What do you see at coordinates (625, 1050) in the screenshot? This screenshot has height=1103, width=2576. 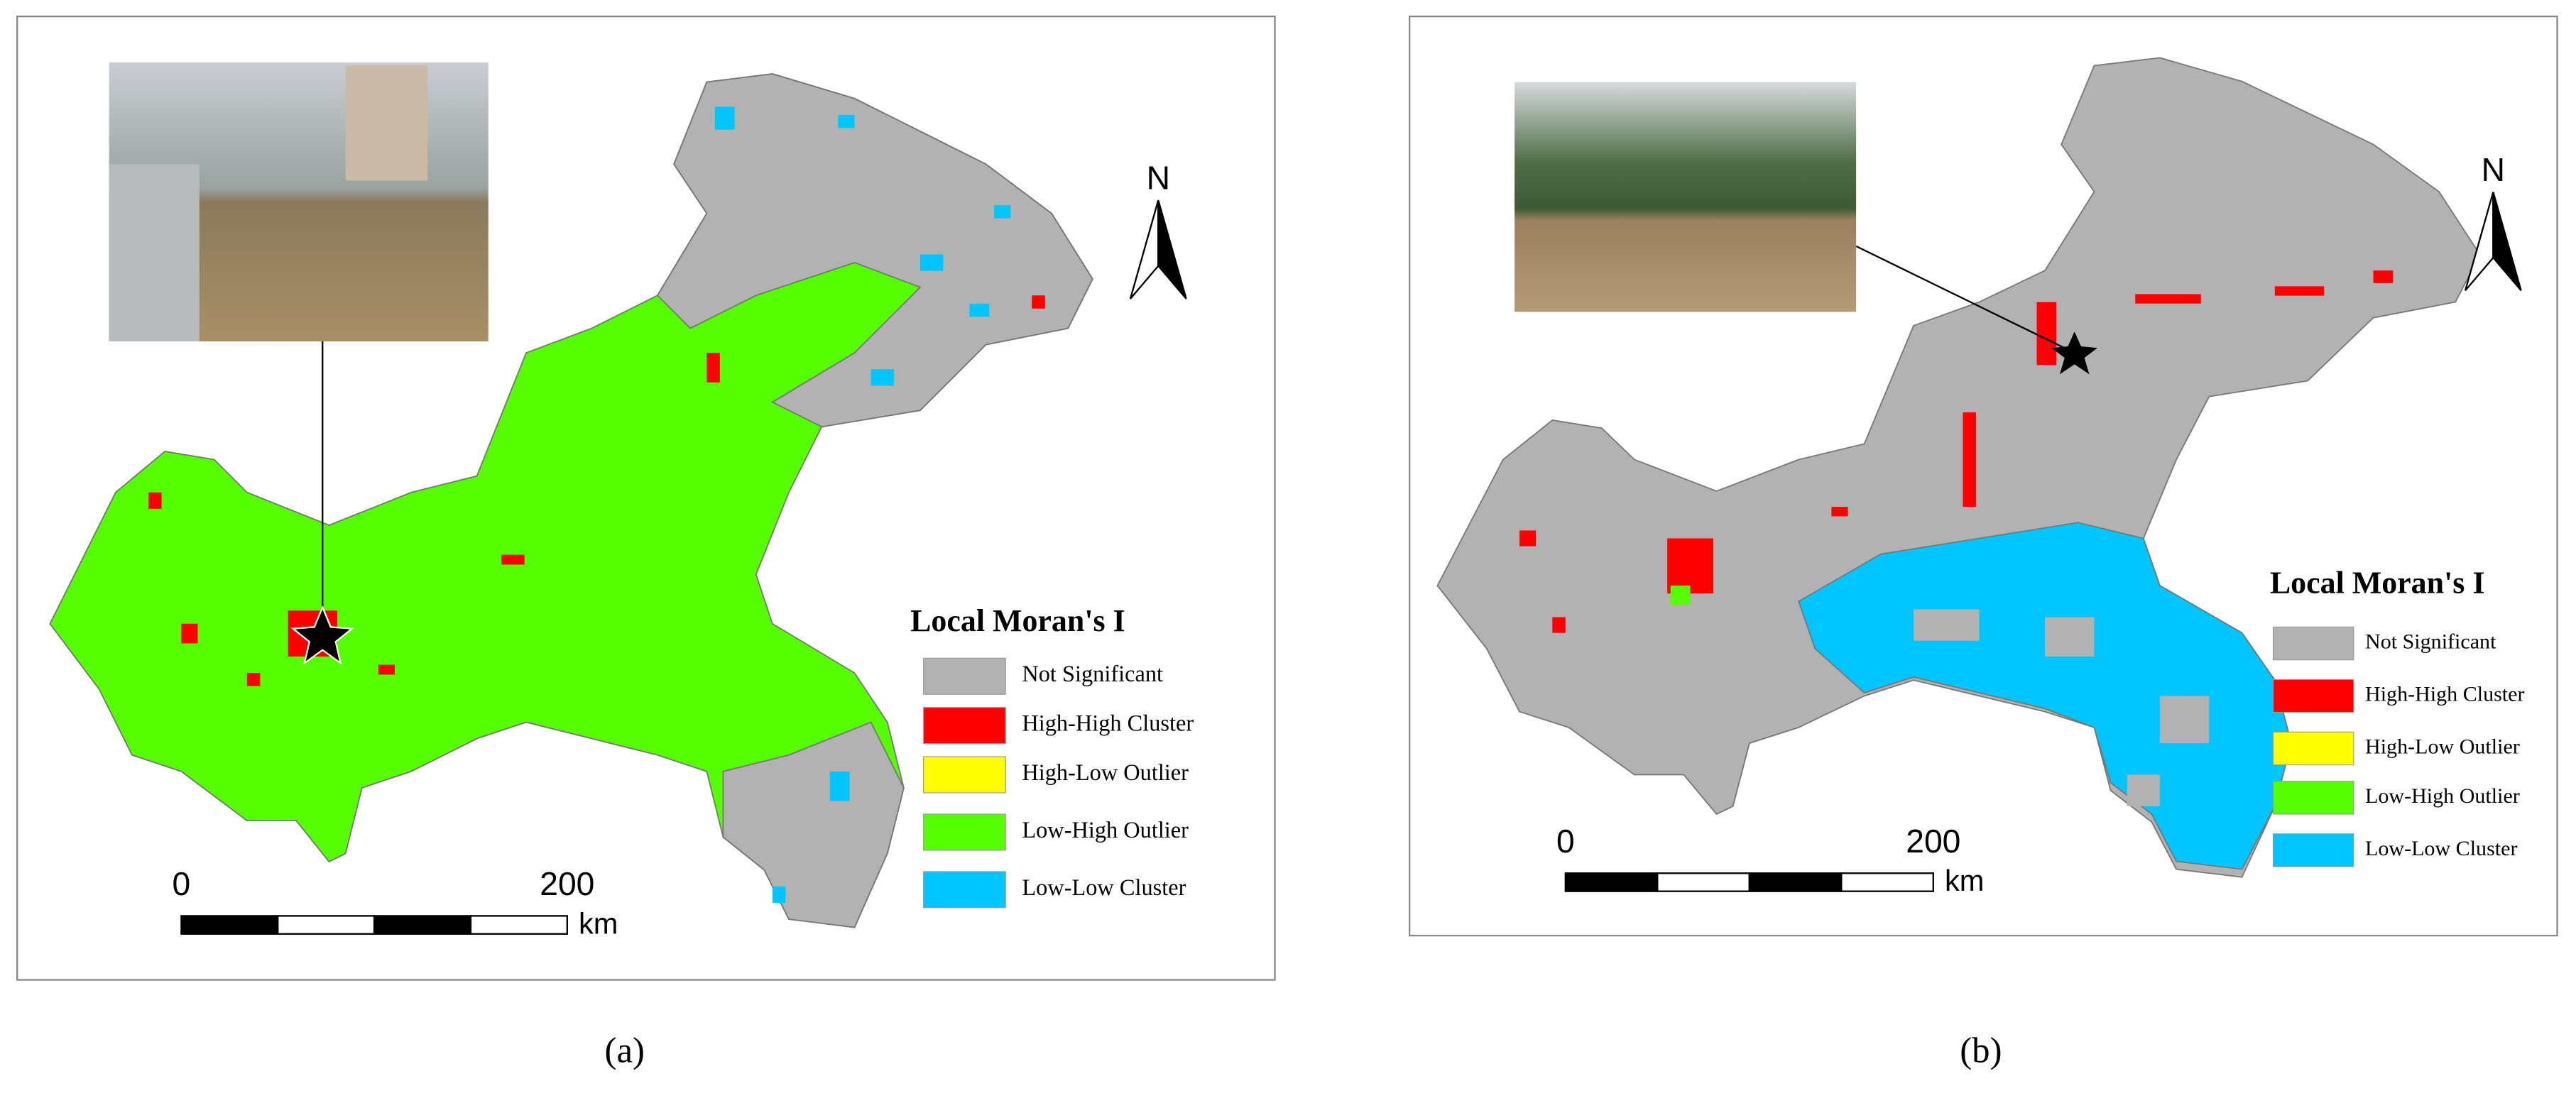 I see `panel-caption: (a)` at bounding box center [625, 1050].